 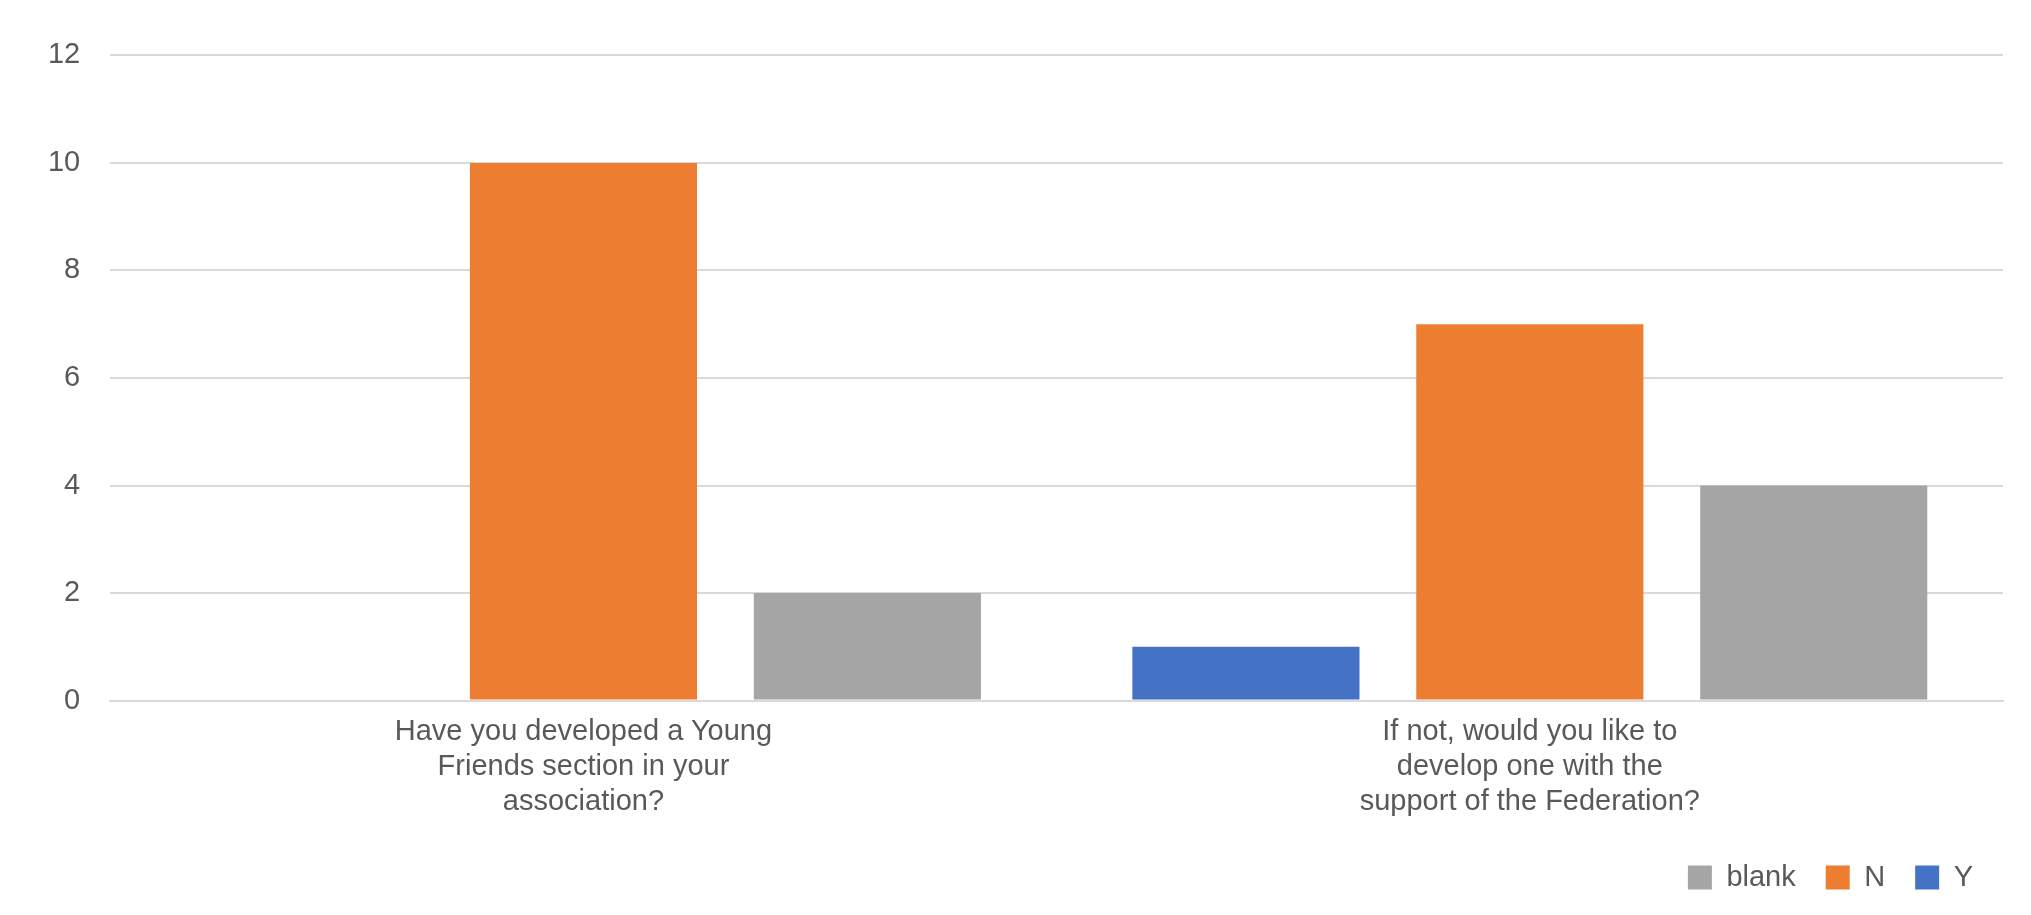 I want to click on y-tick-label: 12, so click(x=64, y=53).